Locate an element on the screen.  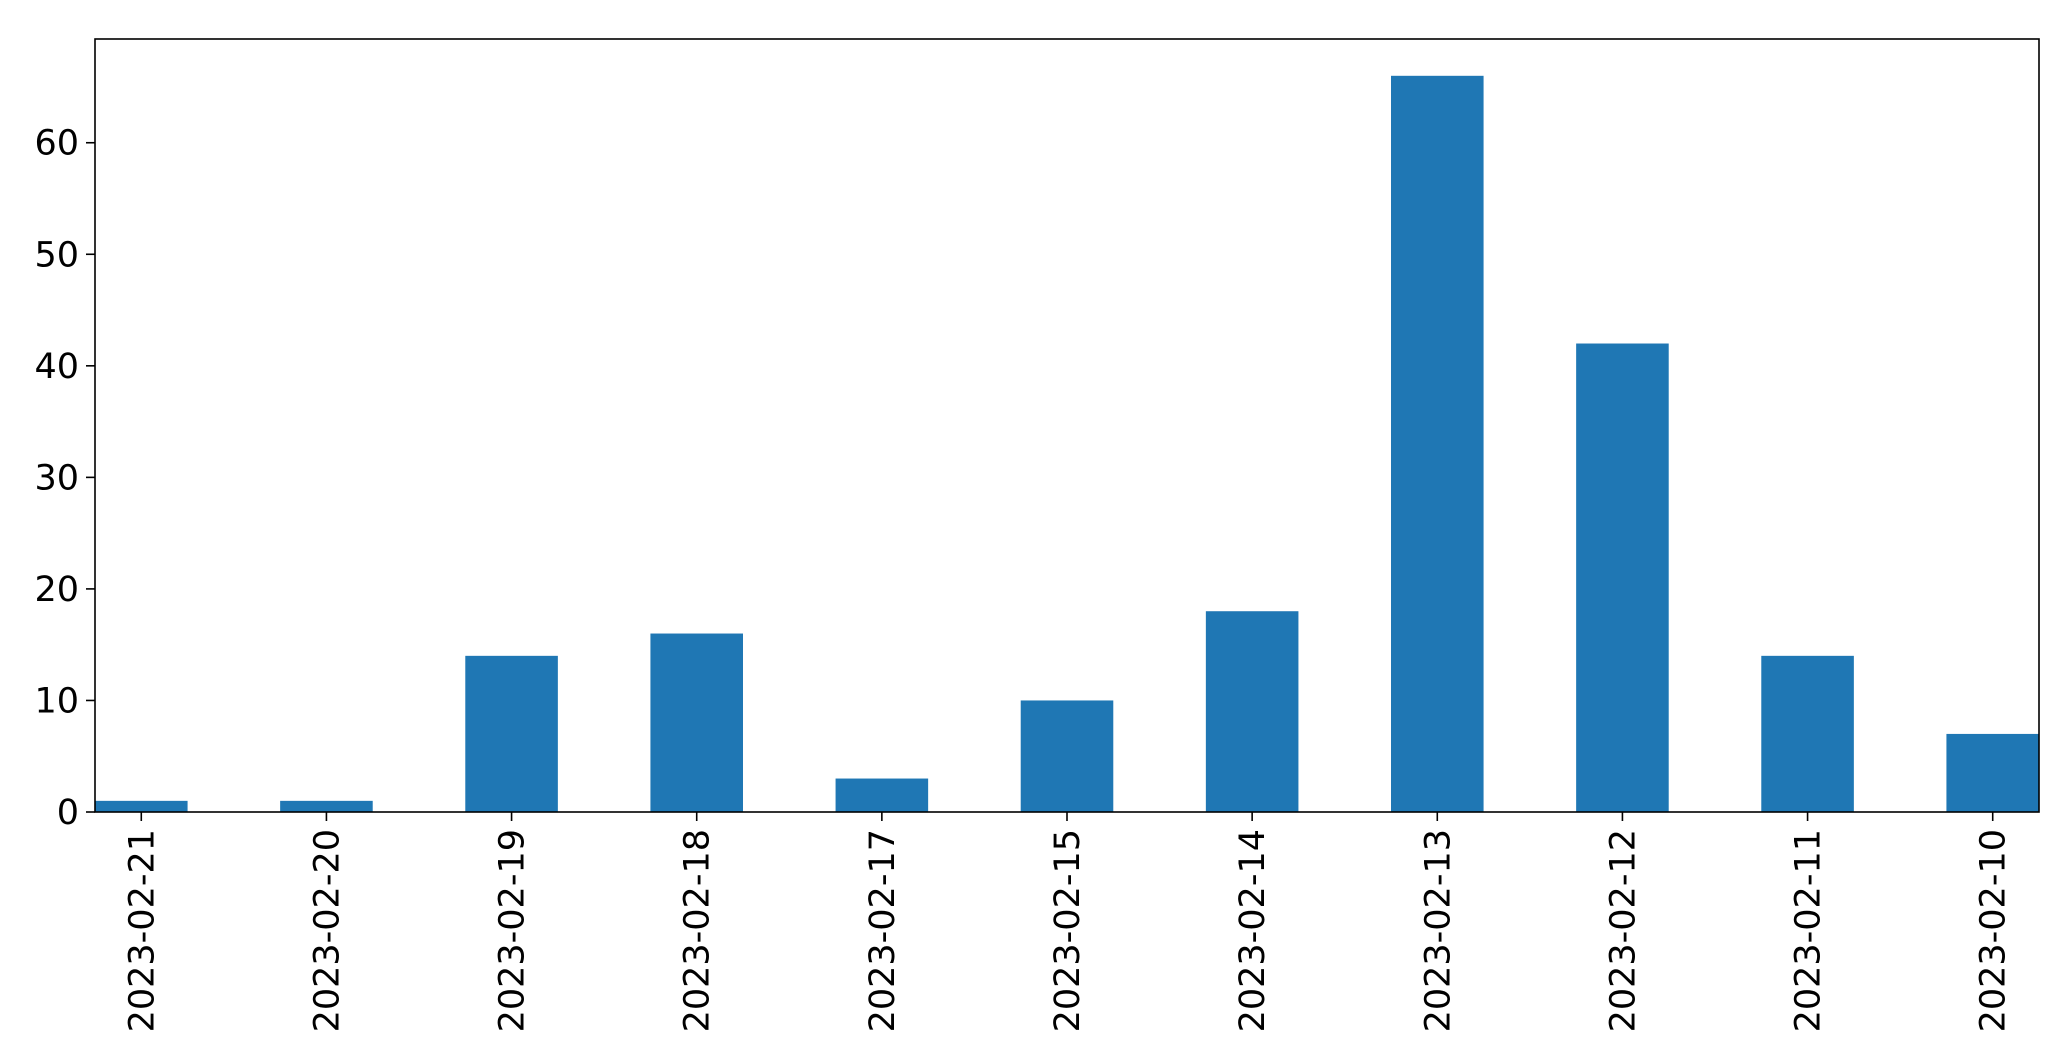
y-tick-label: 40 is located at coordinates (56, 367).